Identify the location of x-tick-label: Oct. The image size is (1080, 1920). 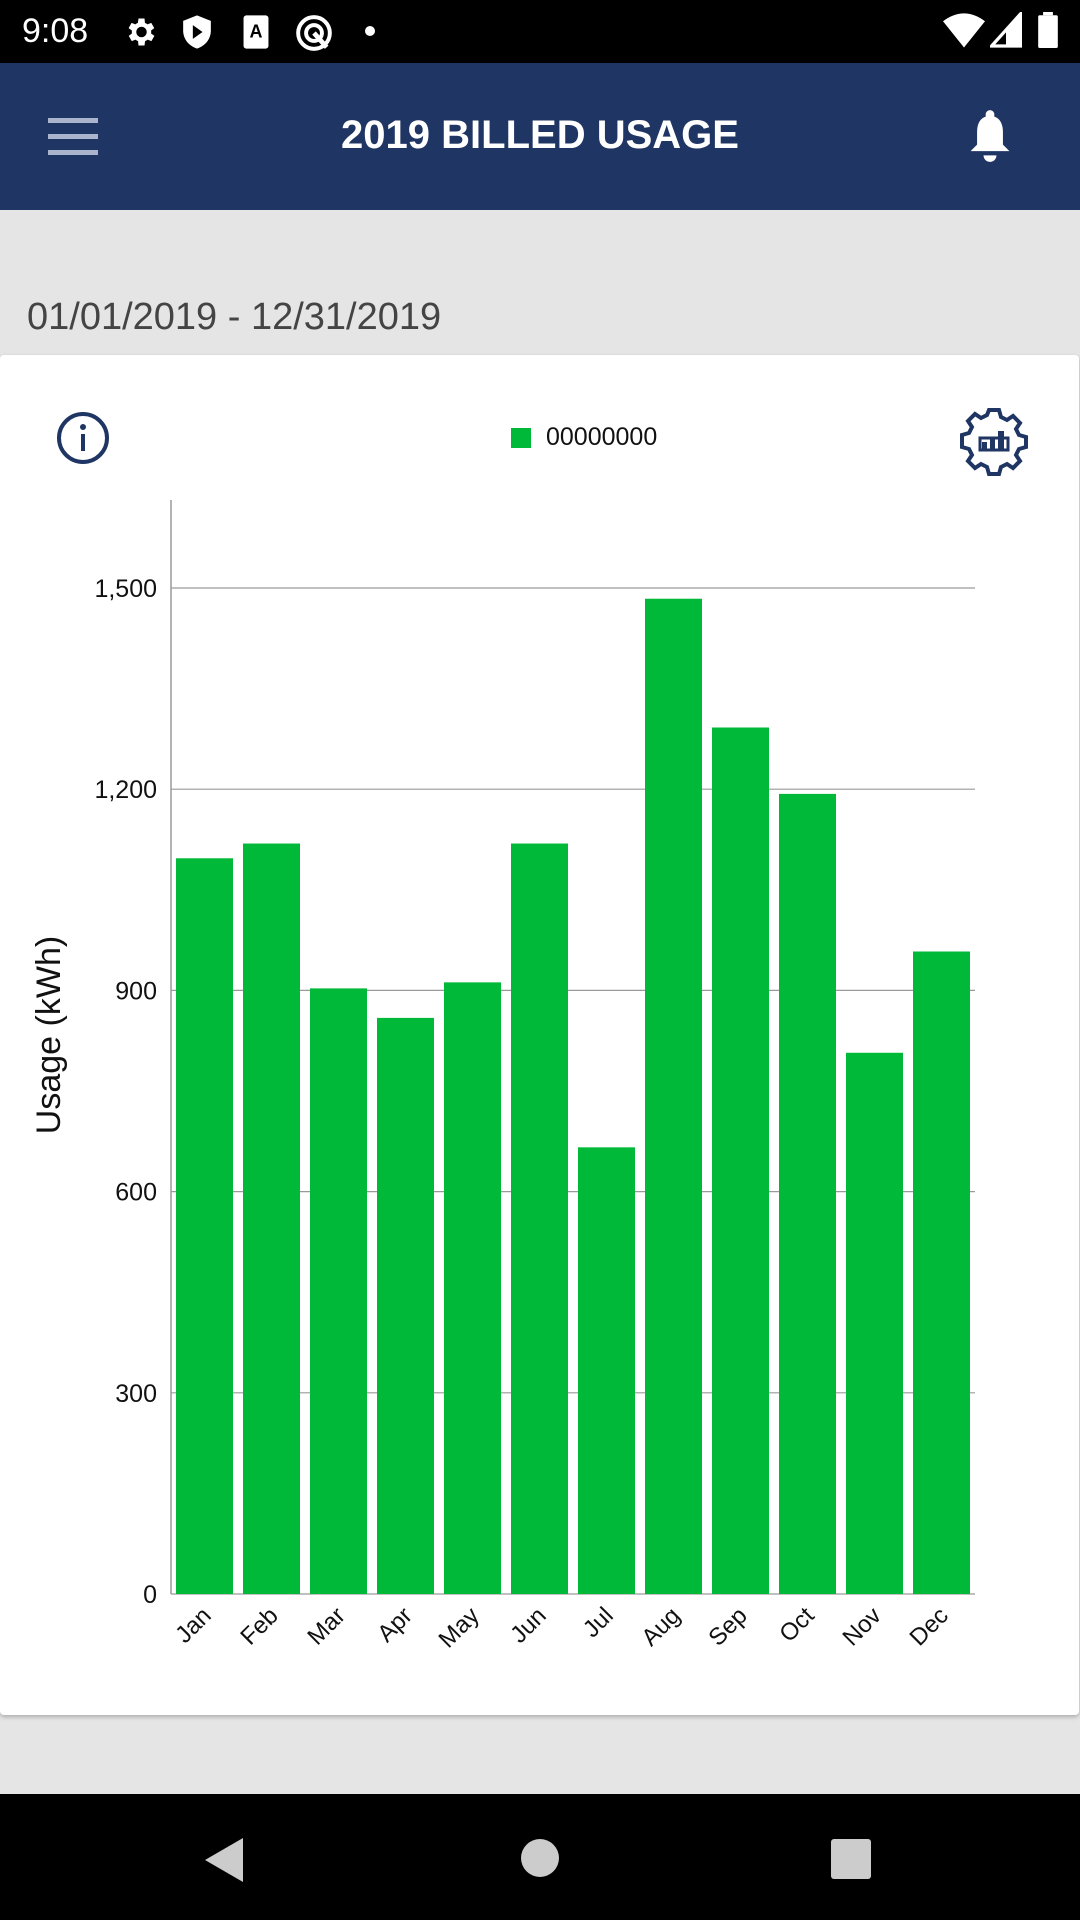
(797, 1625).